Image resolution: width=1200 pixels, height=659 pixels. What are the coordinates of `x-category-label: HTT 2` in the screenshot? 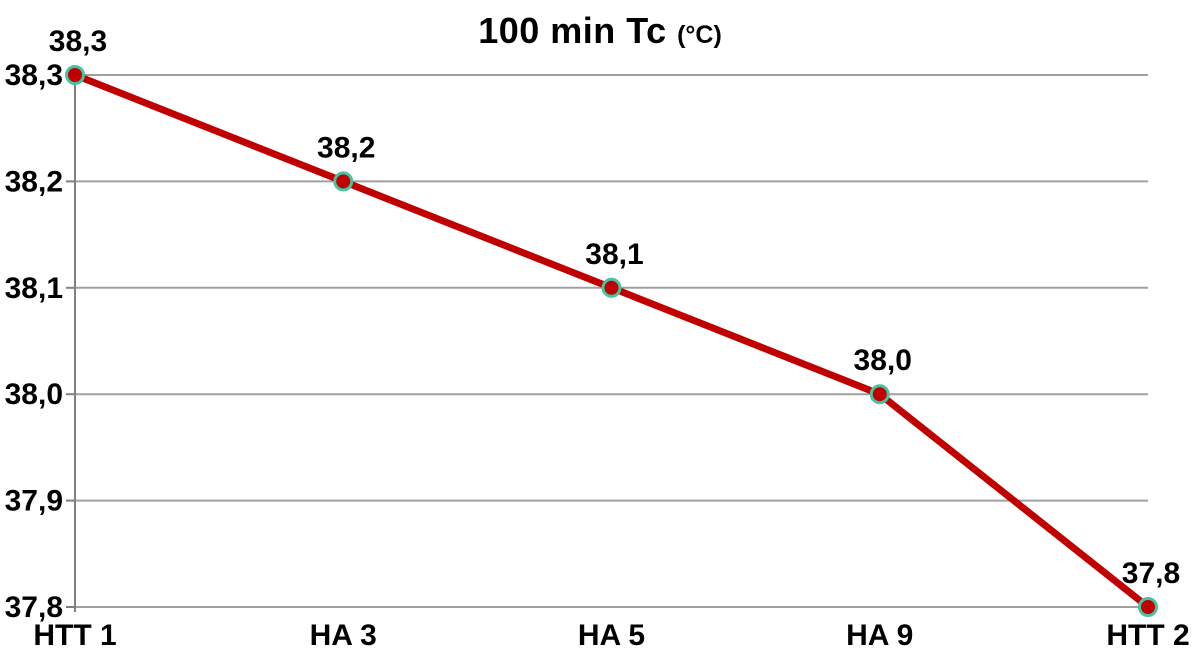 It's located at (1147, 635).